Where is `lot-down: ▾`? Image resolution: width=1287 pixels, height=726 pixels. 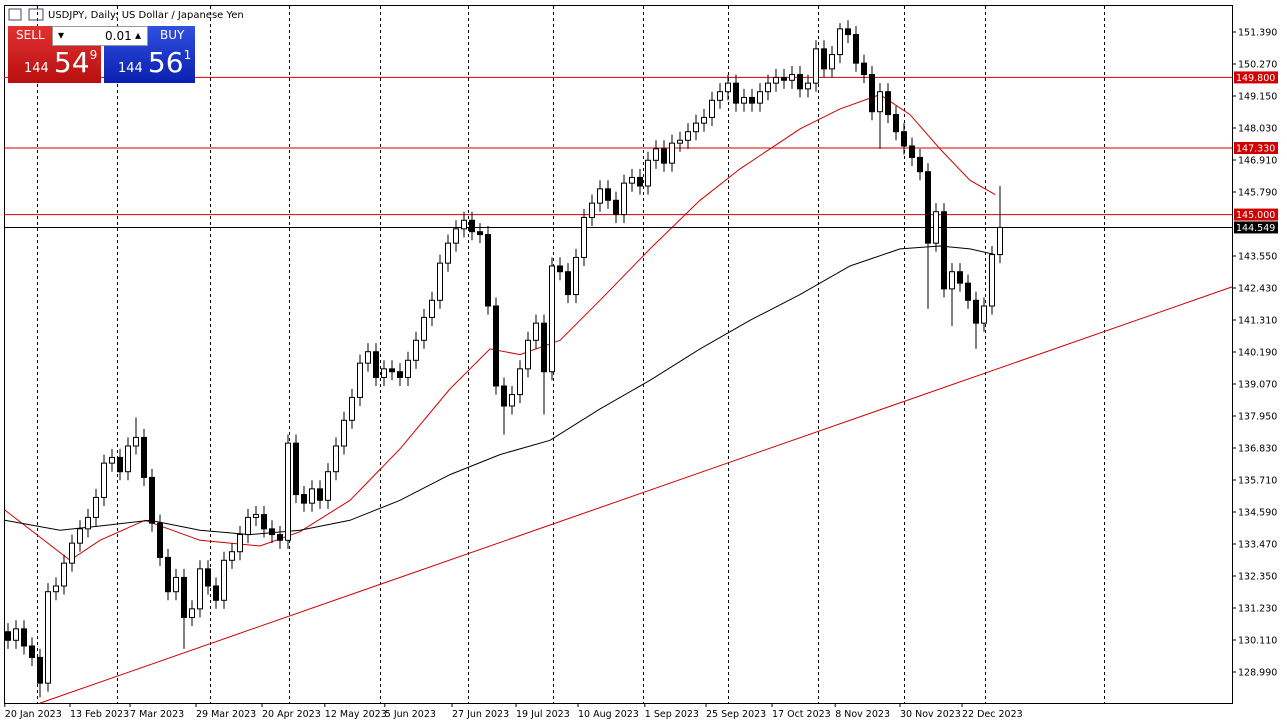
lot-down: ▾ is located at coordinates (61, 35).